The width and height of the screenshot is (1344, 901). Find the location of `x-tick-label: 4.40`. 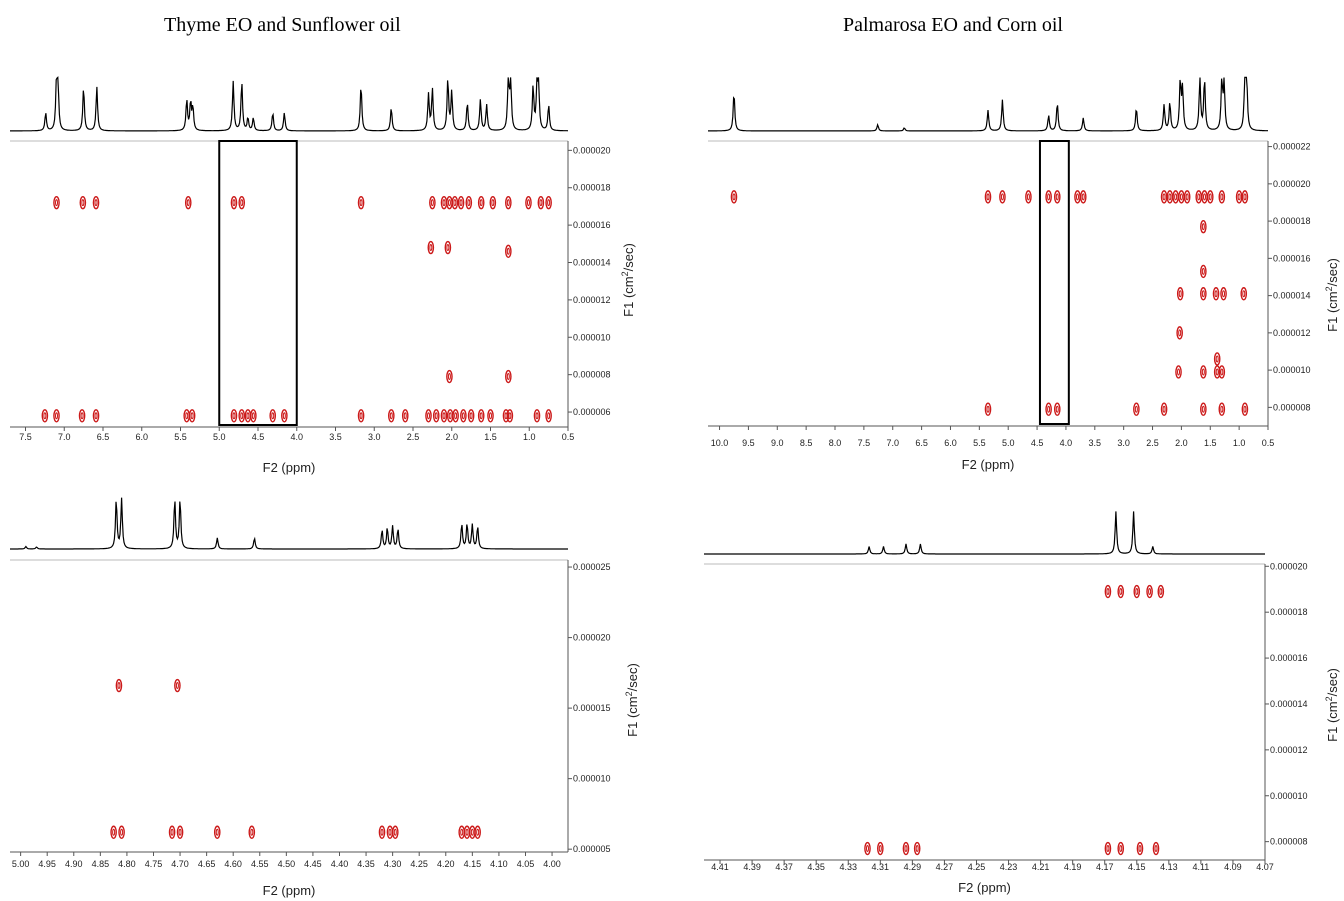

x-tick-label: 4.40 is located at coordinates (340, 864).